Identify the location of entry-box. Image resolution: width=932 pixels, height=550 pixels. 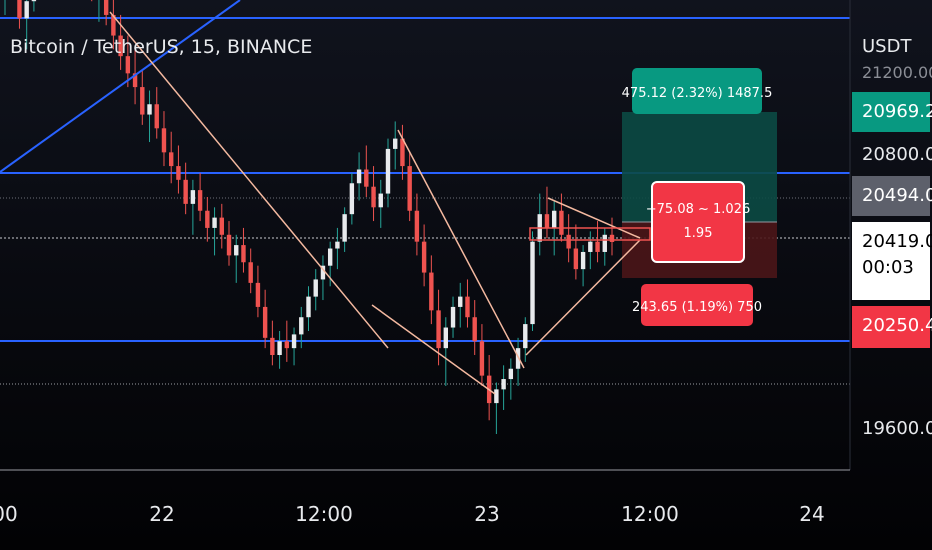
(590, 234).